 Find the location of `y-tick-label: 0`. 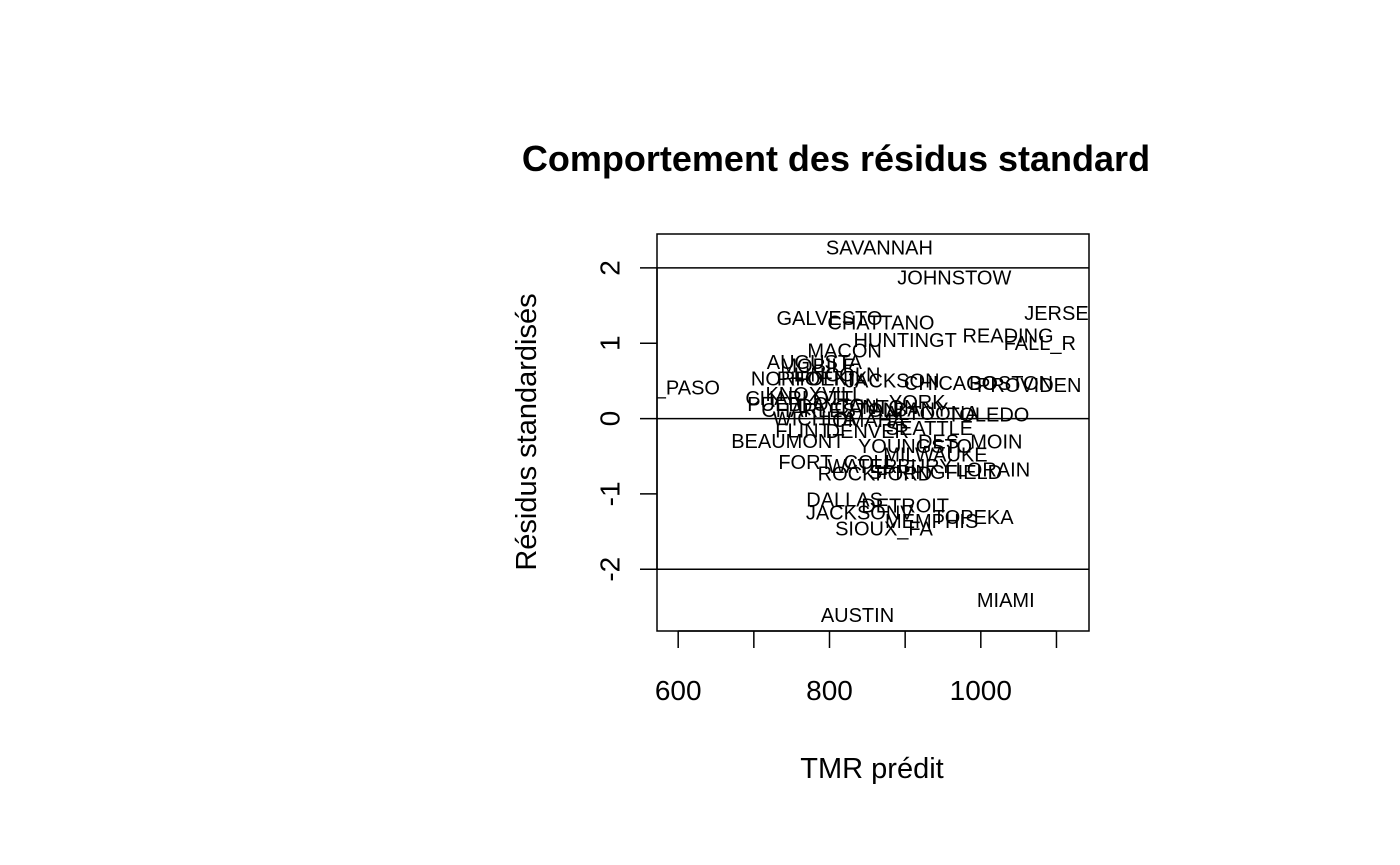

y-tick-label: 0 is located at coordinates (609, 419).